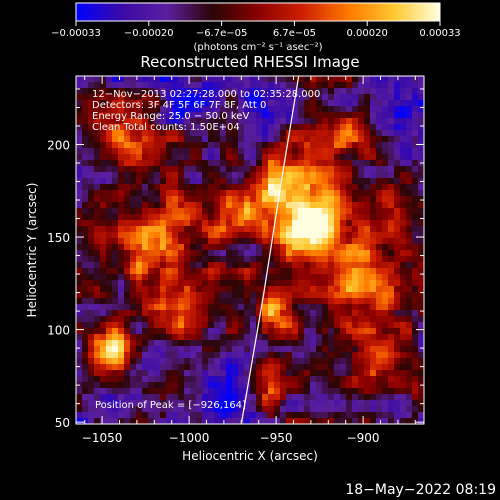 The width and height of the screenshot is (500, 500). I want to click on observation-time: 12−Nov−2013 02:27:28.000 to 02:35:28.000, so click(206, 94).